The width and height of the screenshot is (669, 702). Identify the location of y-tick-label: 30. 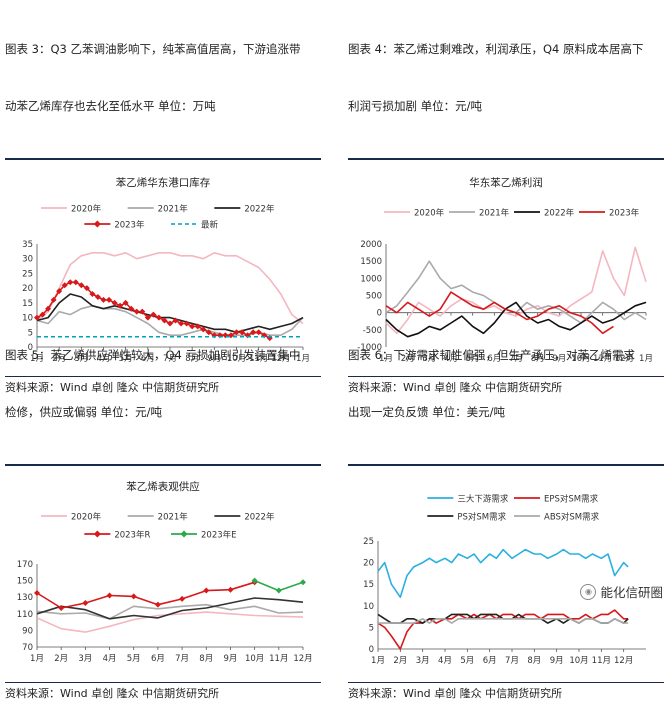
(27, 260).